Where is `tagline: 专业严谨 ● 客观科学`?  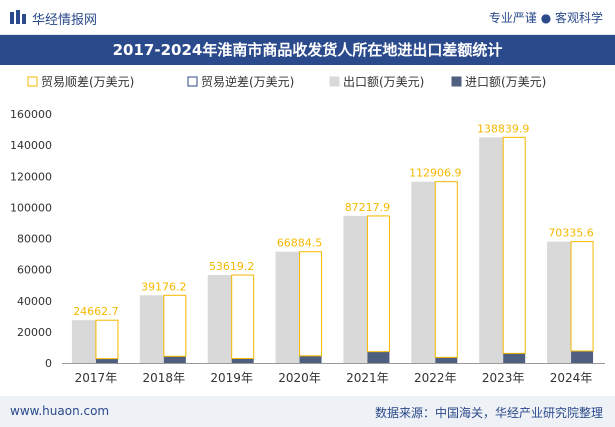 tagline: 专业严谨 ● 客观科学 is located at coordinates (545, 18).